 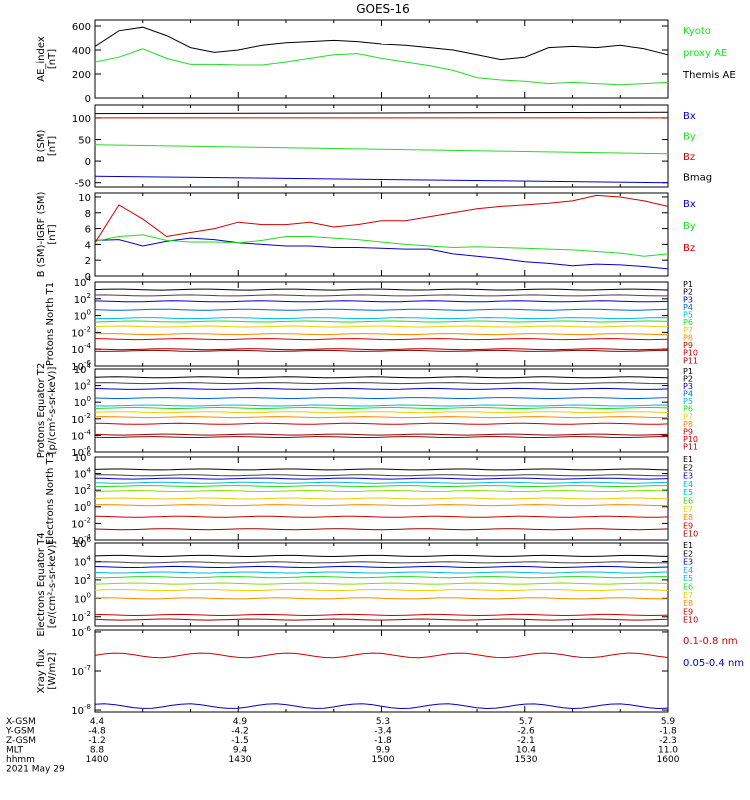 What do you see at coordinates (383, 751) in the screenshot?
I see `x-tick-value: 9.9` at bounding box center [383, 751].